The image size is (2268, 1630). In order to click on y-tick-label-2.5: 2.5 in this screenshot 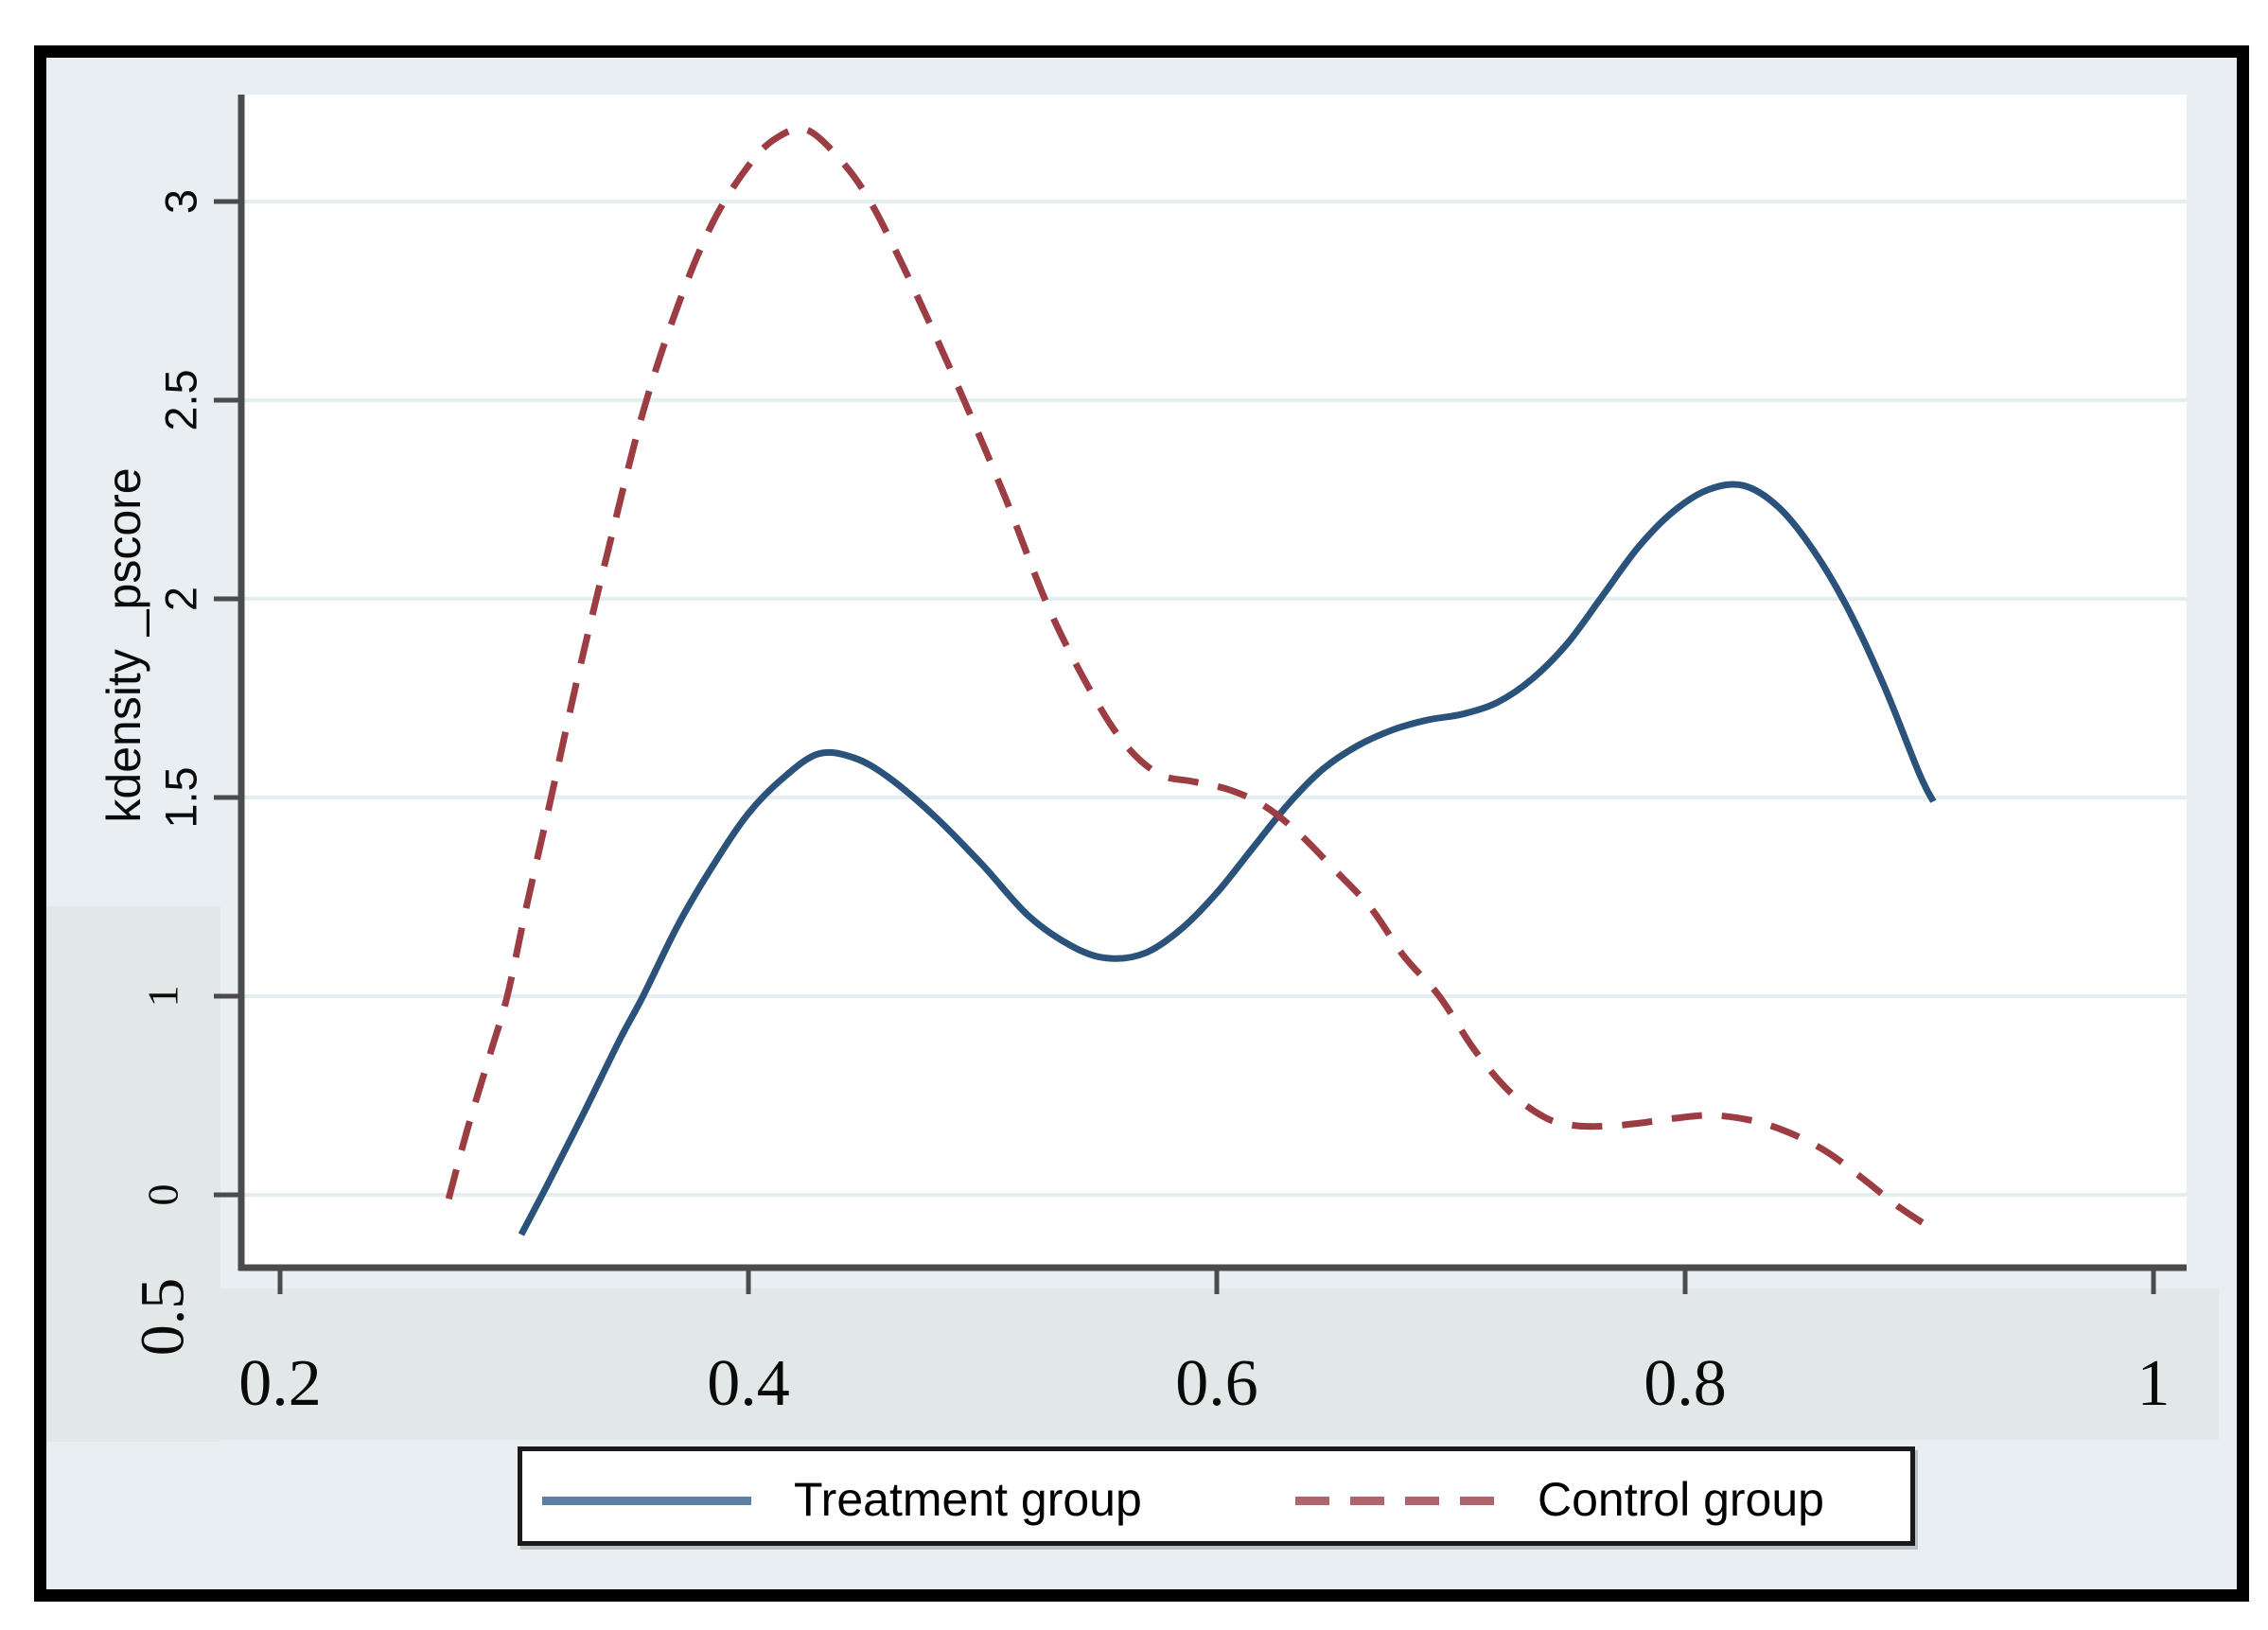, I will do `click(181, 399)`.